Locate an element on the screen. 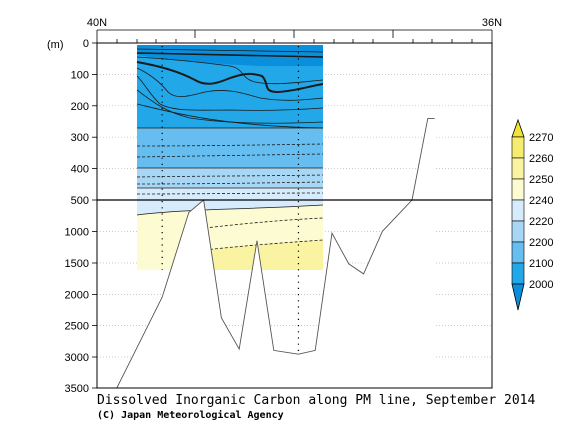 Image resolution: width=570 pixels, height=423 pixels. legend-tick-2260: 2260 is located at coordinates (541, 159).